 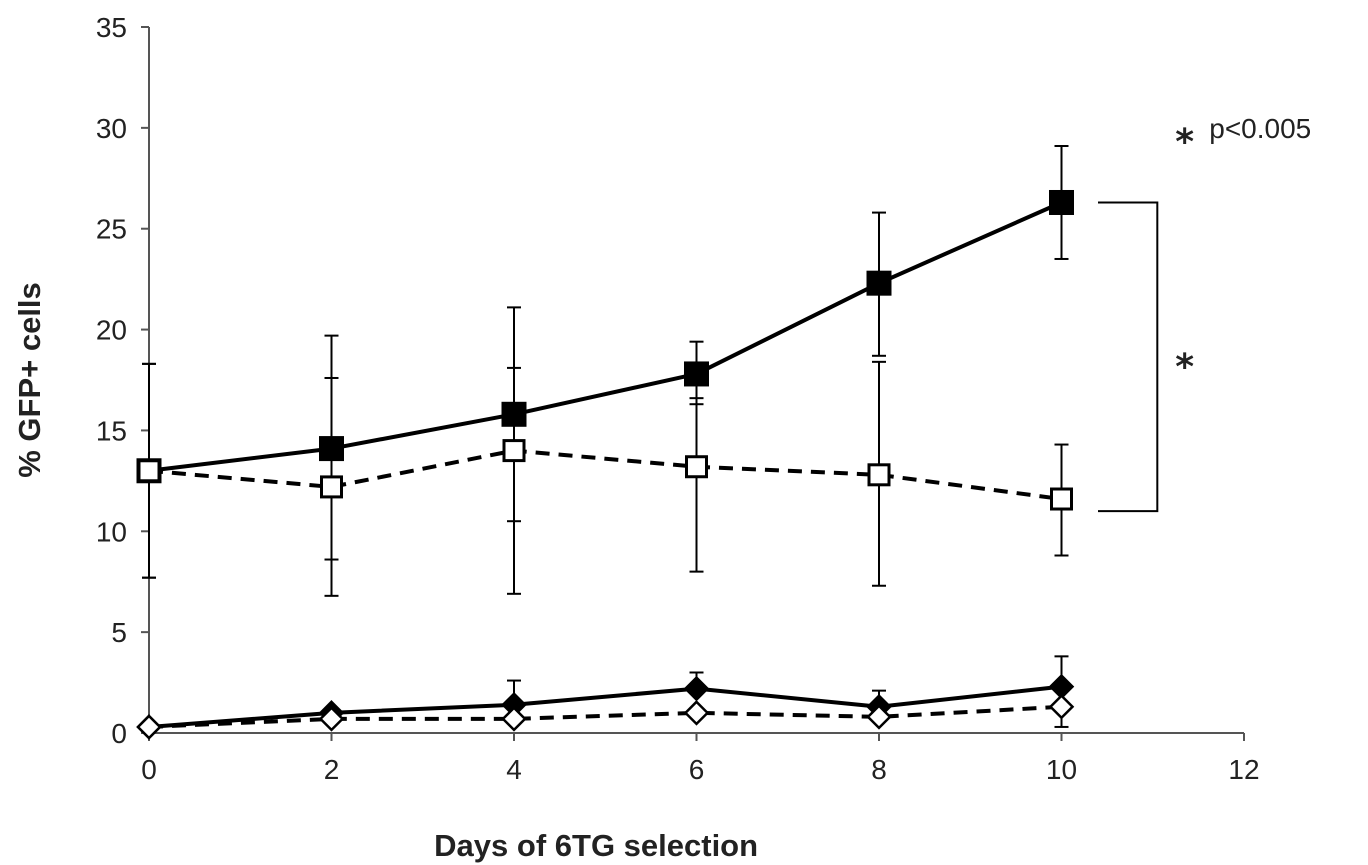 I want to click on x-tick-label: 8, so click(x=879, y=769).